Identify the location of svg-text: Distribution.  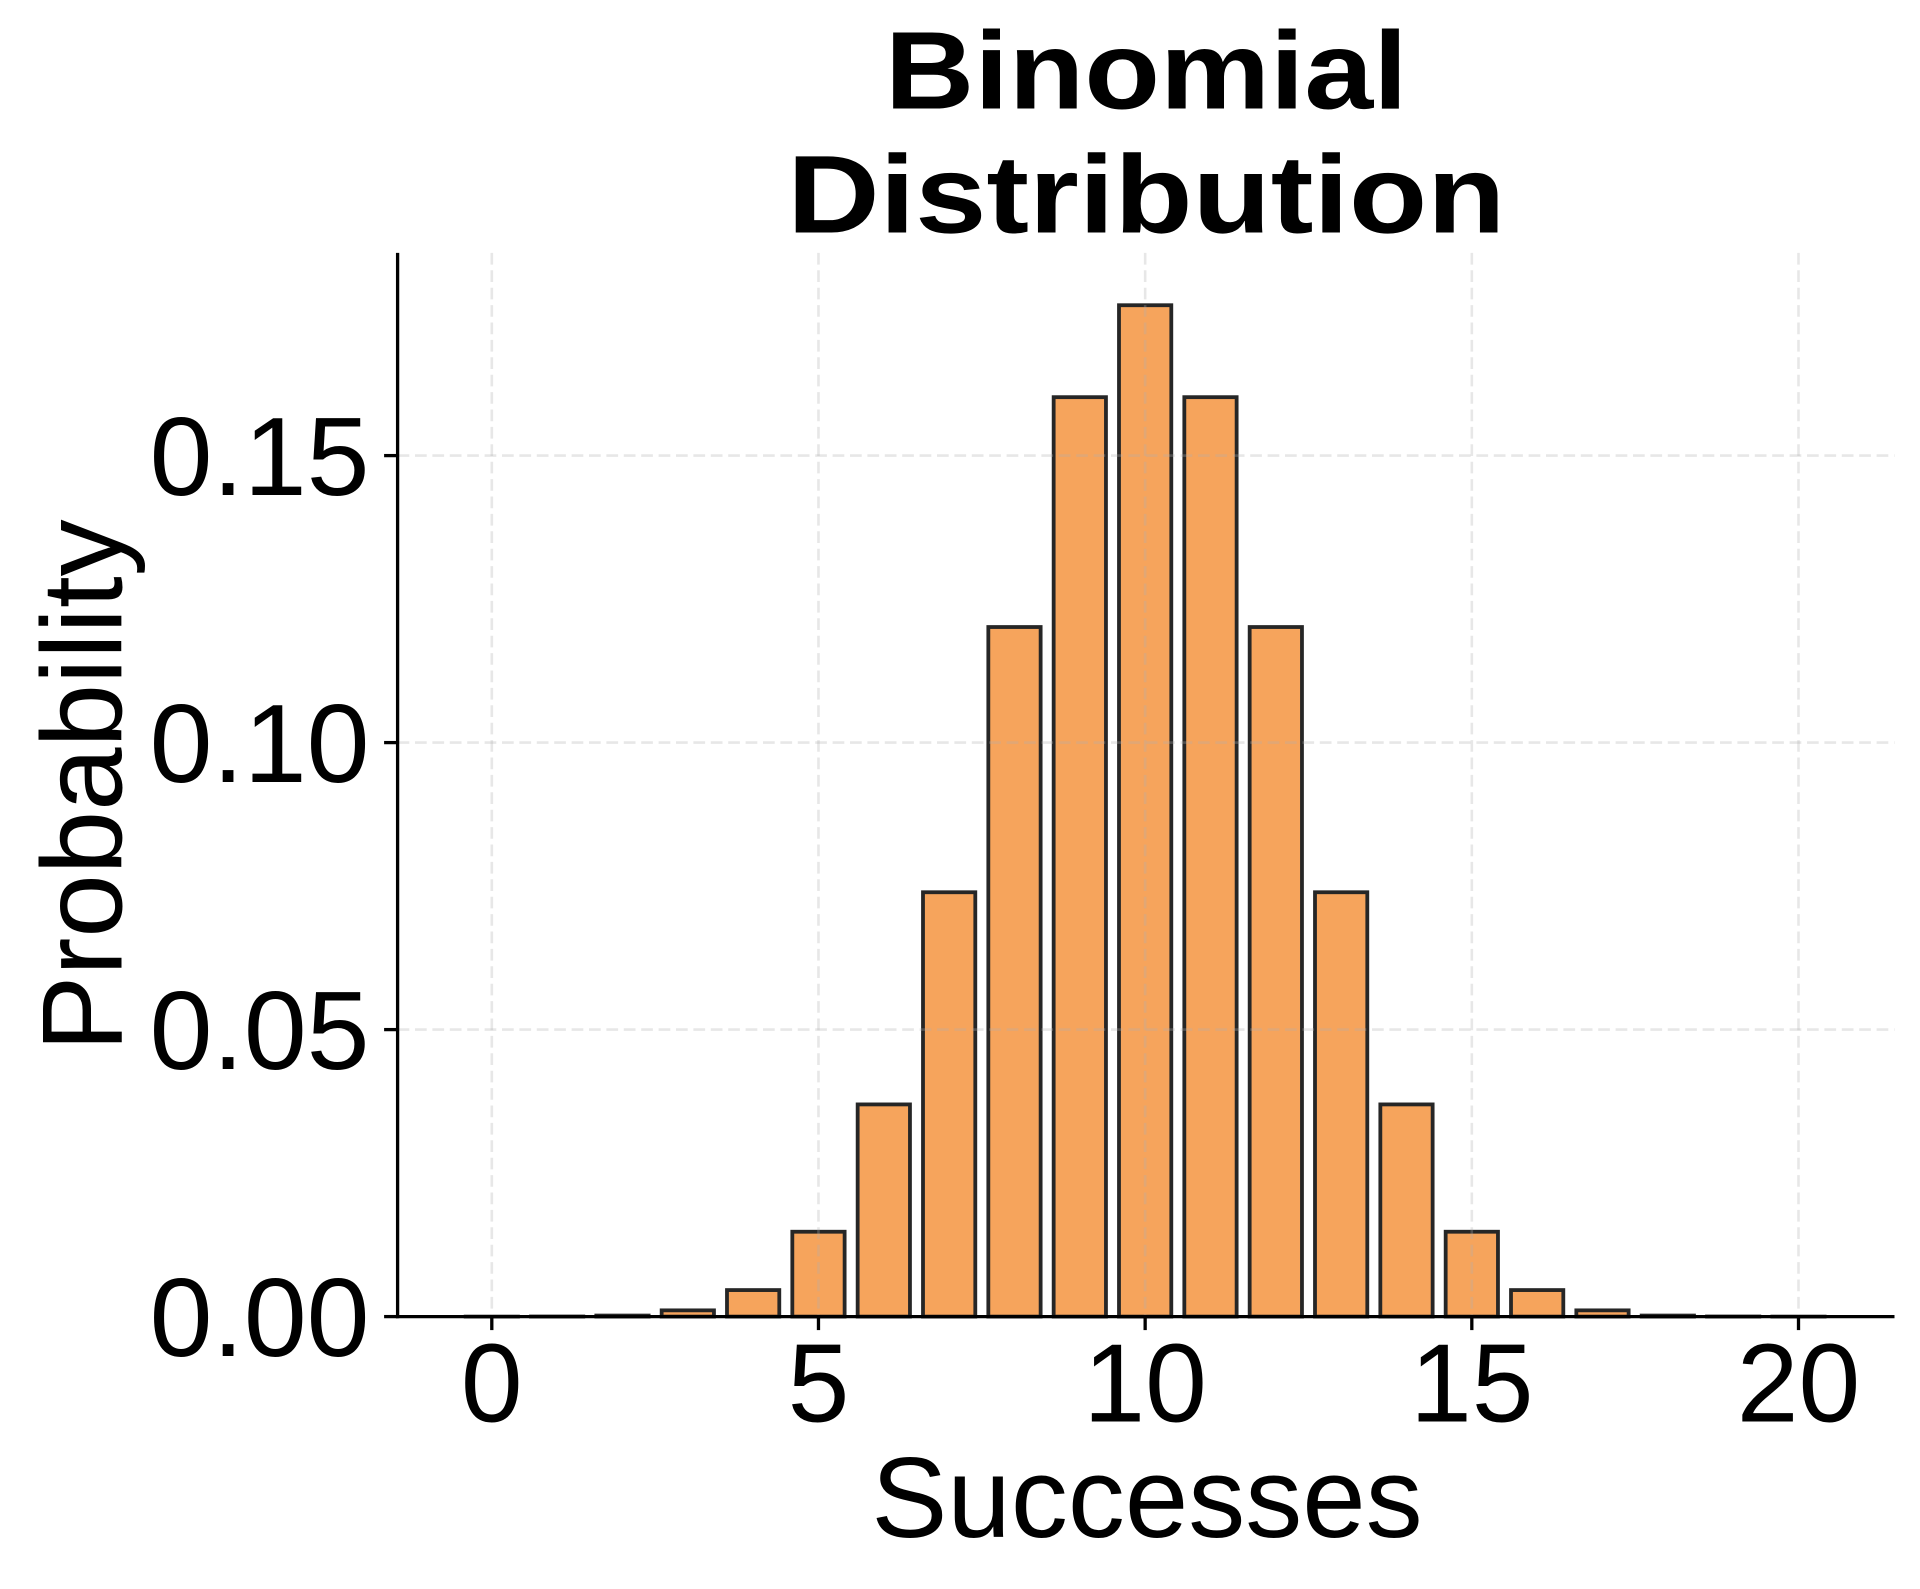
(1146, 195).